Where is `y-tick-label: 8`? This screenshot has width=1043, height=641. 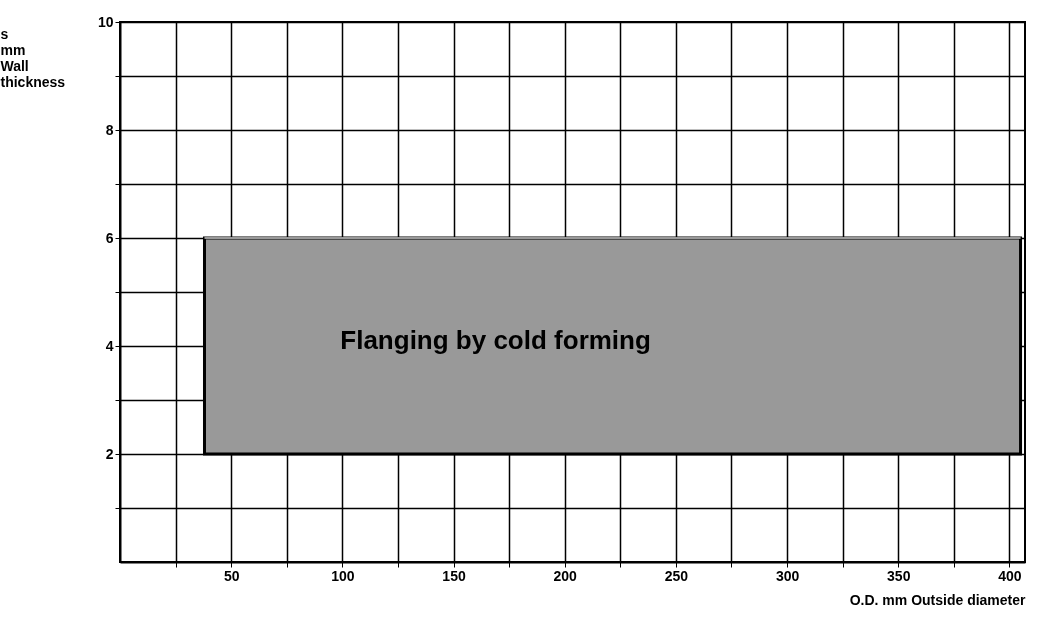 y-tick-label: 8 is located at coordinates (109, 129).